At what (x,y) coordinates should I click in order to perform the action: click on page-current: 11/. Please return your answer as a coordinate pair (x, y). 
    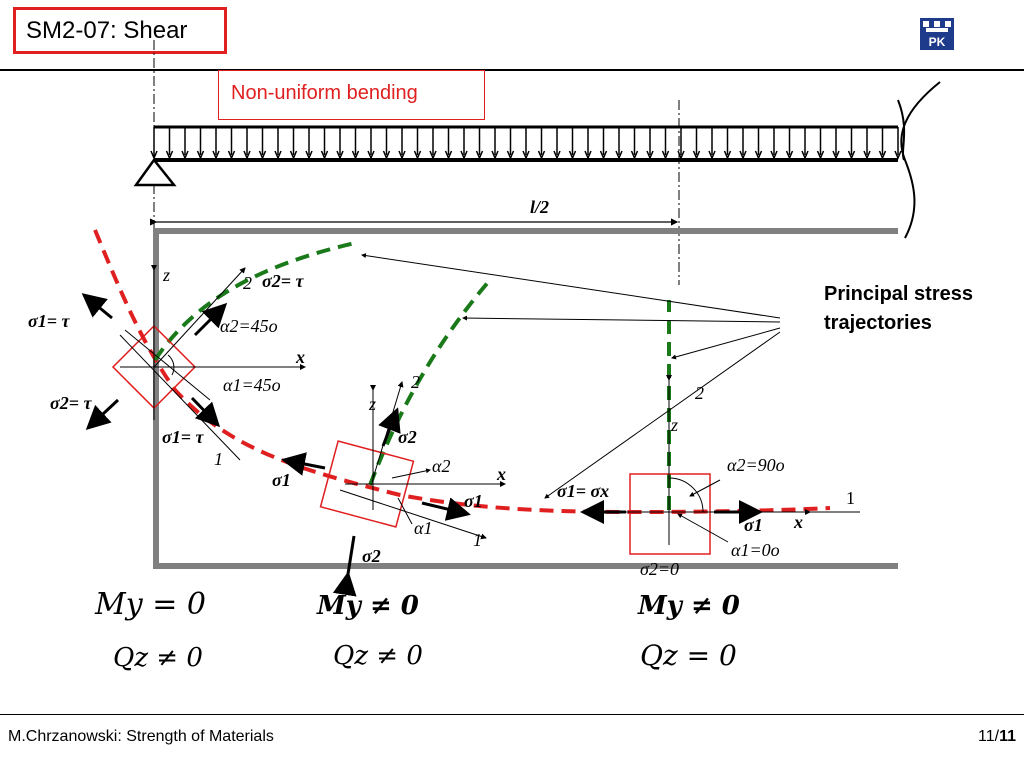
    Looking at the image, I should click on (989, 736).